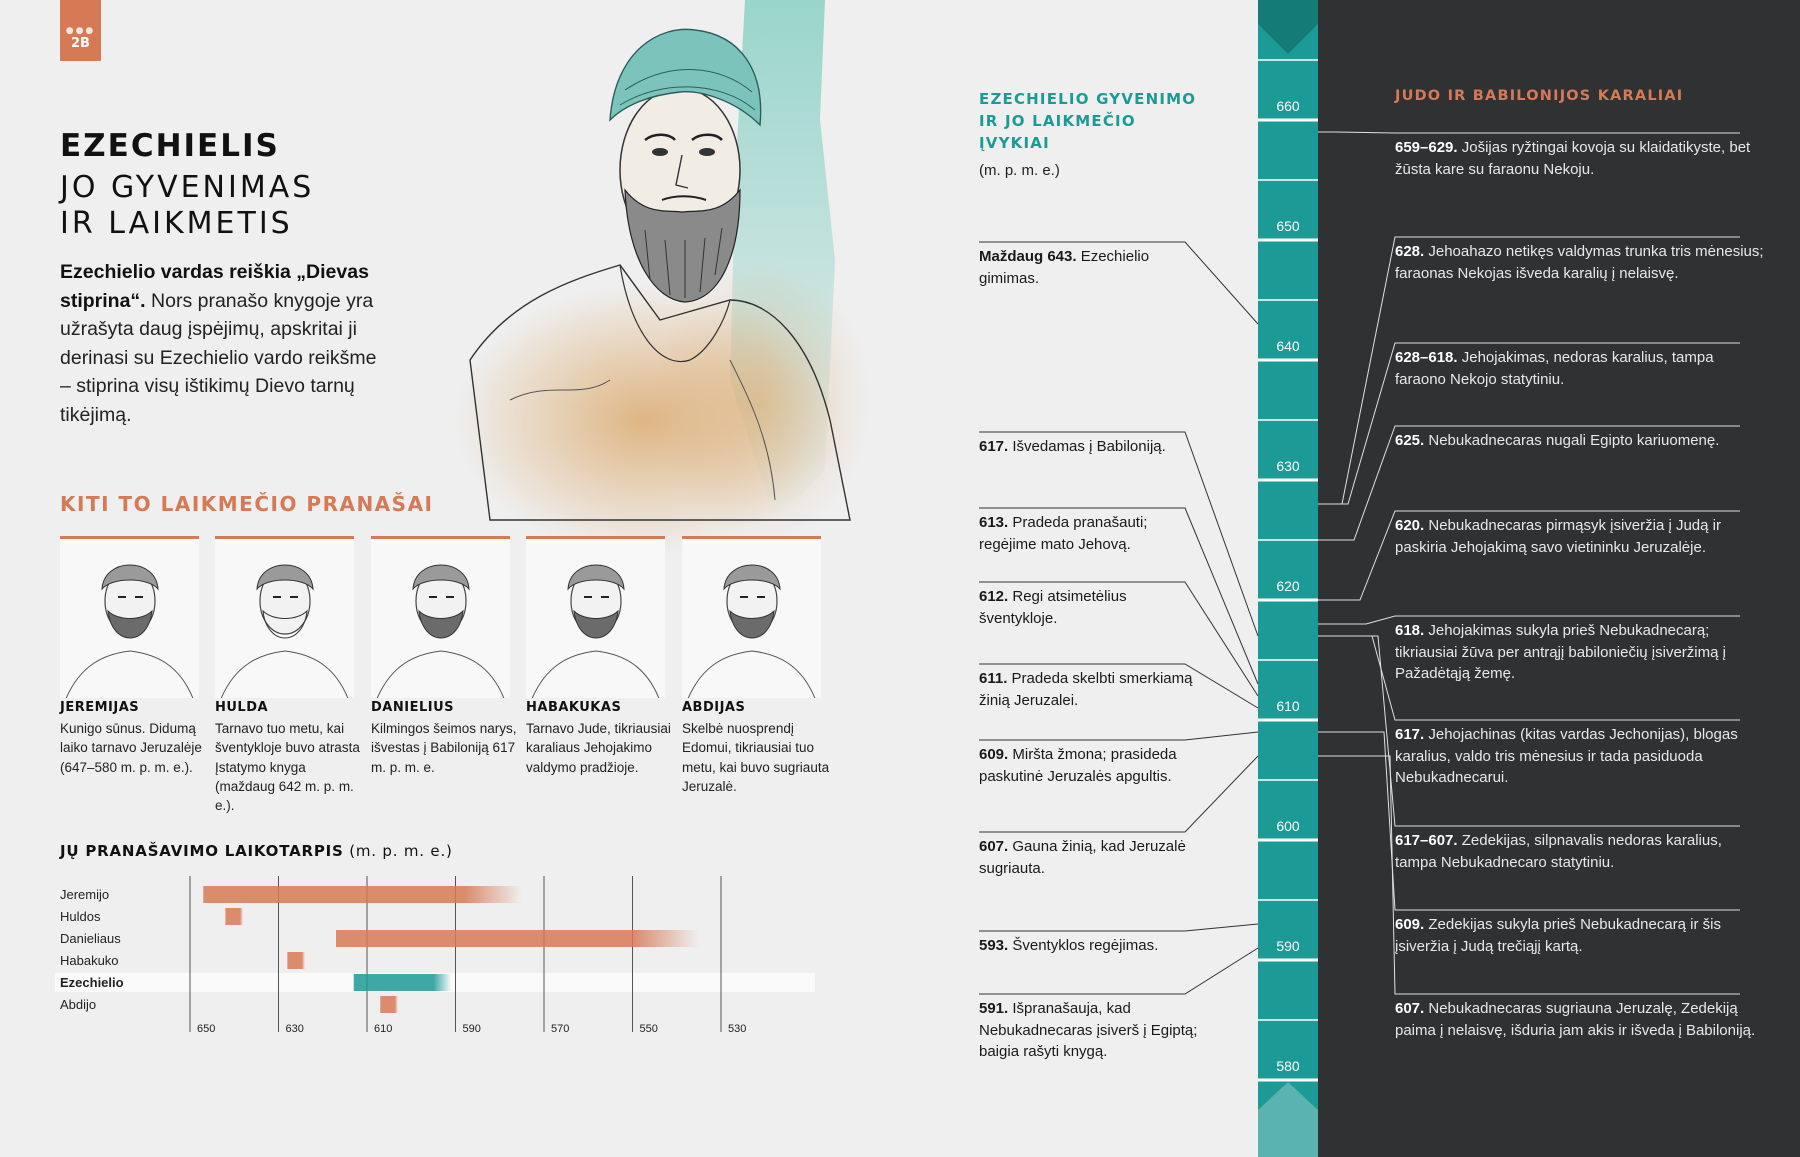 The width and height of the screenshot is (1800, 1157). Describe the element at coordinates (187, 205) in the screenshot. I see `page-subtitle: JO GYVENIMAS IR LAIKMETIS` at that location.